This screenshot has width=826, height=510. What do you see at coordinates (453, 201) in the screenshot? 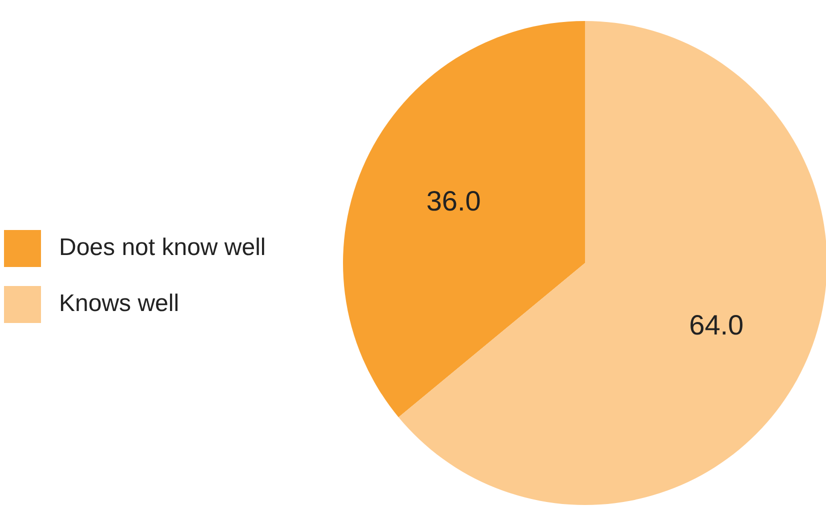
I see `data-label: 36.0` at bounding box center [453, 201].